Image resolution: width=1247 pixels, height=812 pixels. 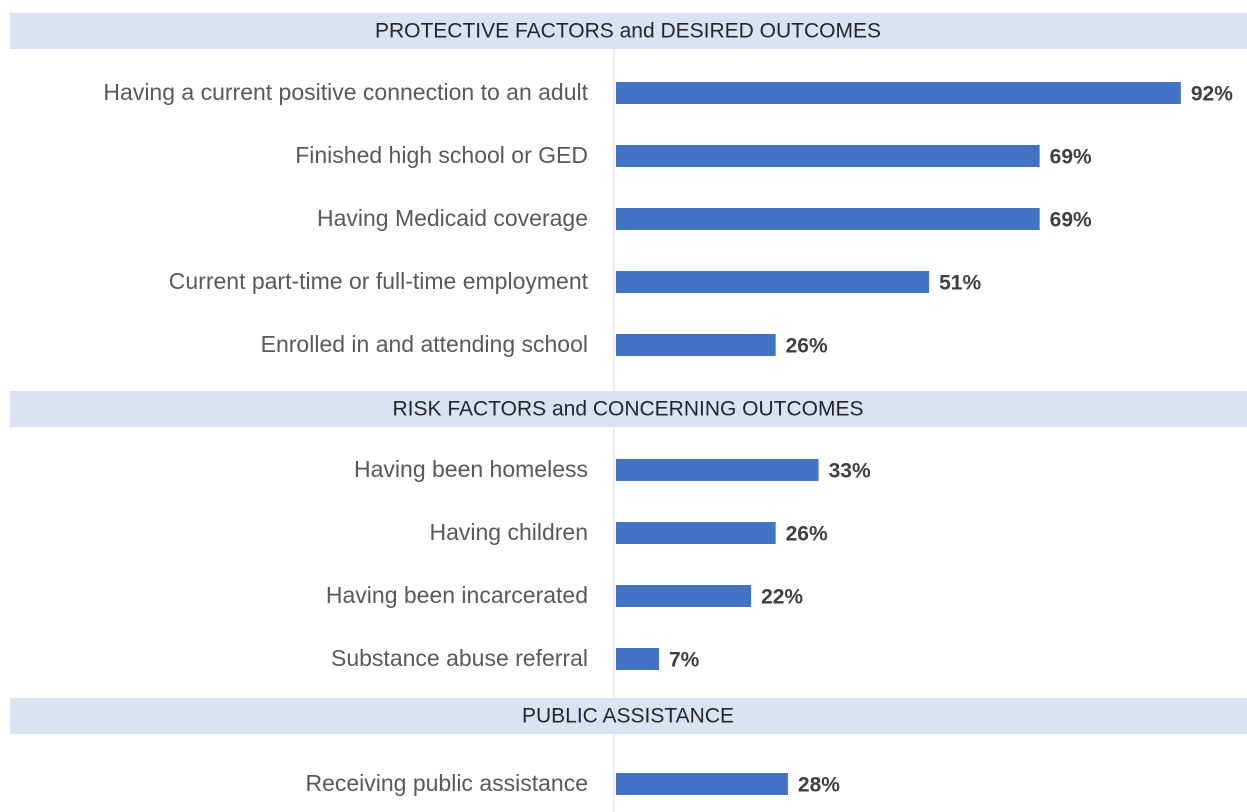 What do you see at coordinates (424, 344) in the screenshot?
I see `category-label: Enrolled in and attending school` at bounding box center [424, 344].